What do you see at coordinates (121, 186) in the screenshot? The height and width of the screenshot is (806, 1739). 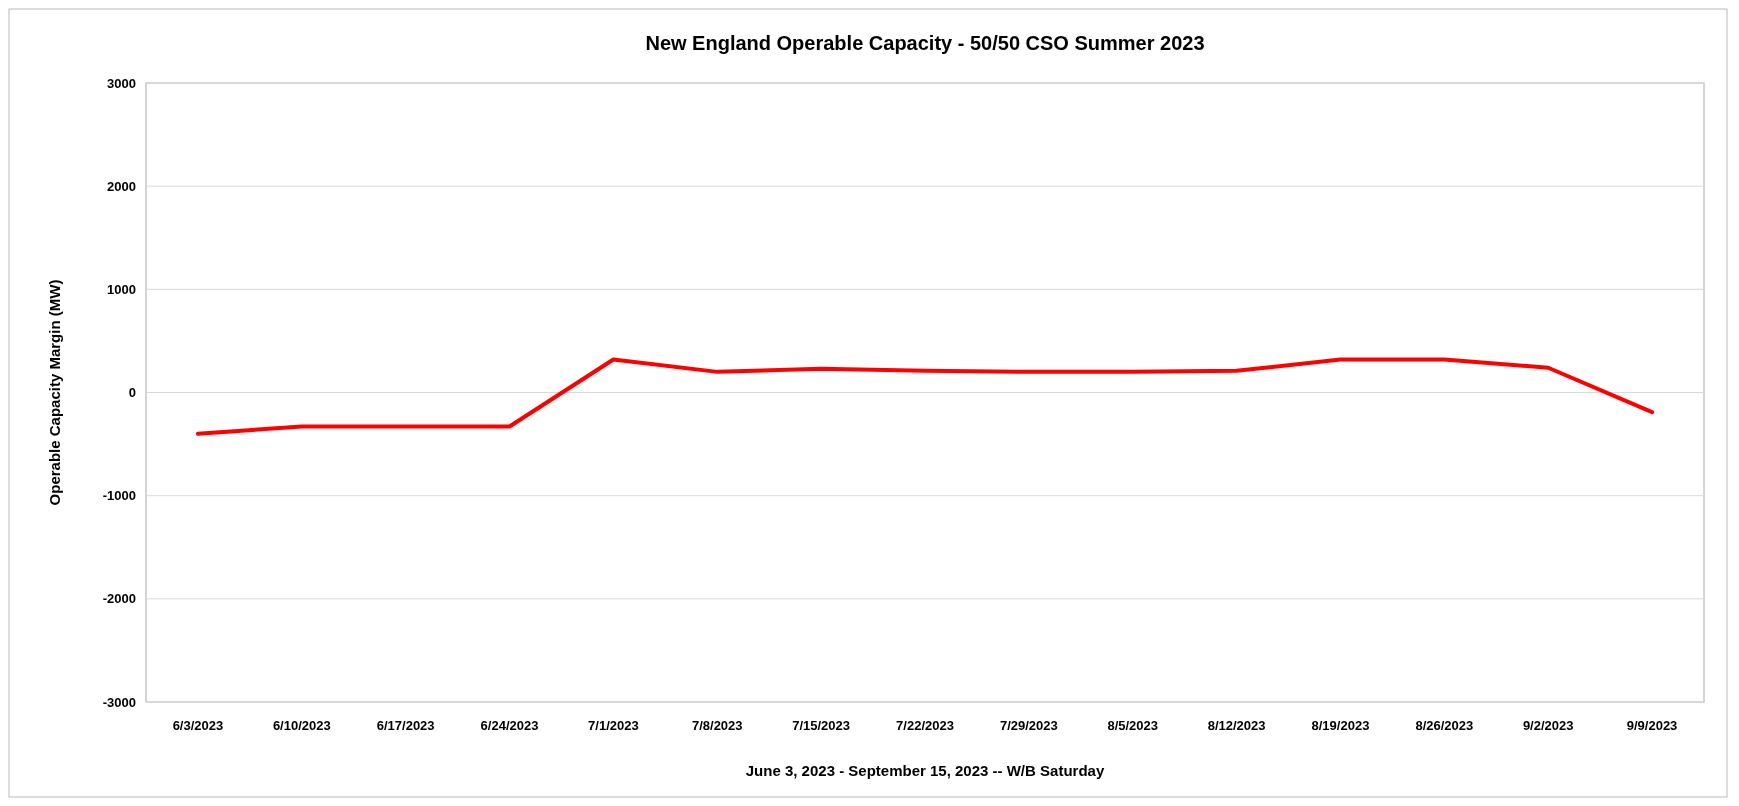 I see `y-tick-label: 2000` at bounding box center [121, 186].